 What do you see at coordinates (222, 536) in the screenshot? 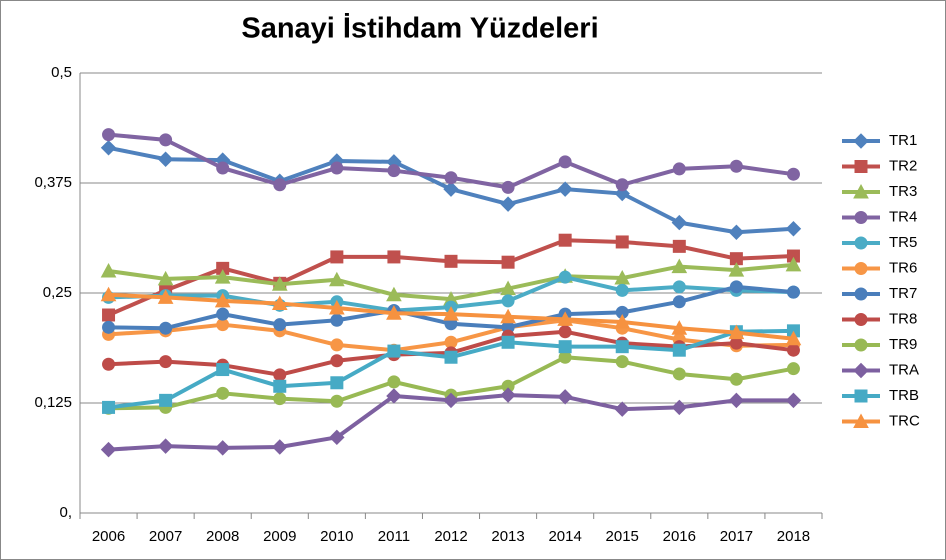
I see `x-tick-label: 2008` at bounding box center [222, 536].